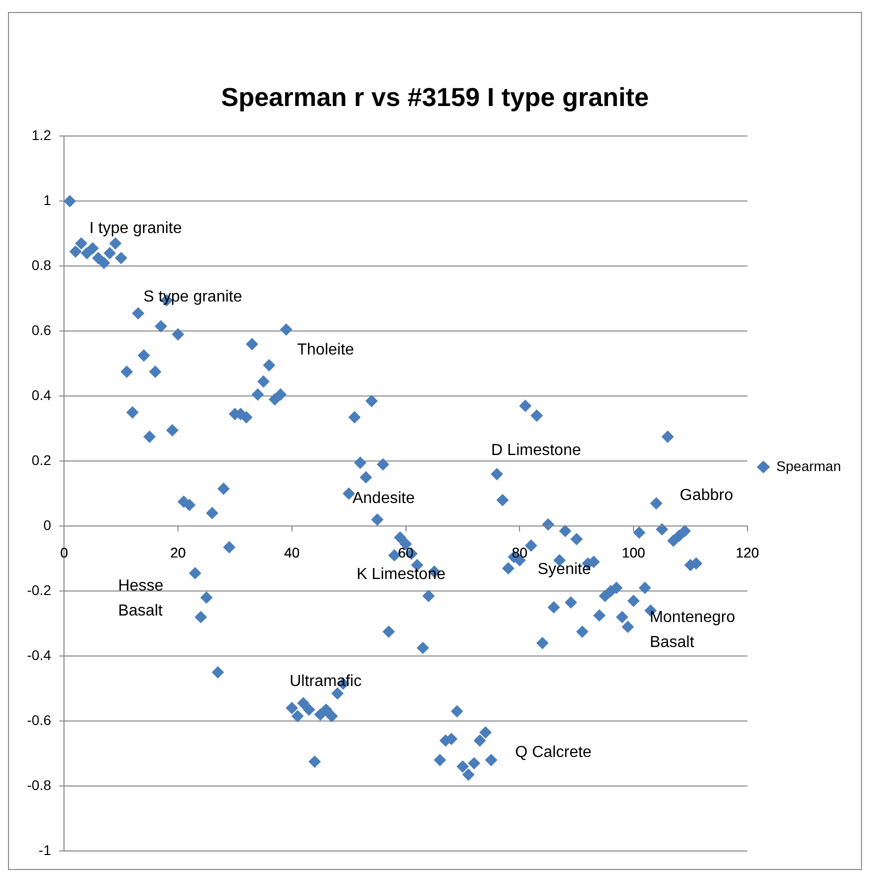  Describe the element at coordinates (325, 349) in the screenshot. I see `annotation: Tholeite` at that location.